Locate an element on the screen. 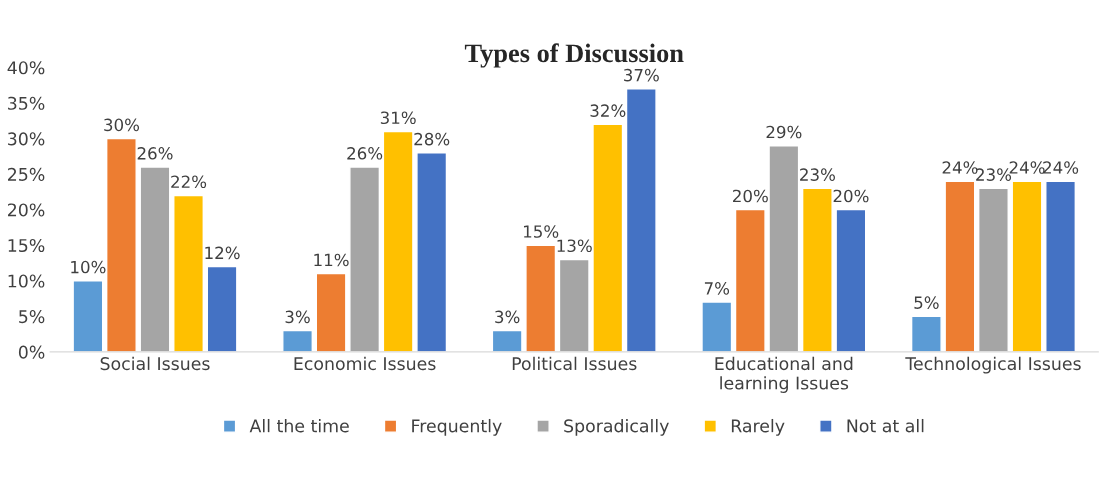  x-tick-label: Economic Issues is located at coordinates (365, 363).